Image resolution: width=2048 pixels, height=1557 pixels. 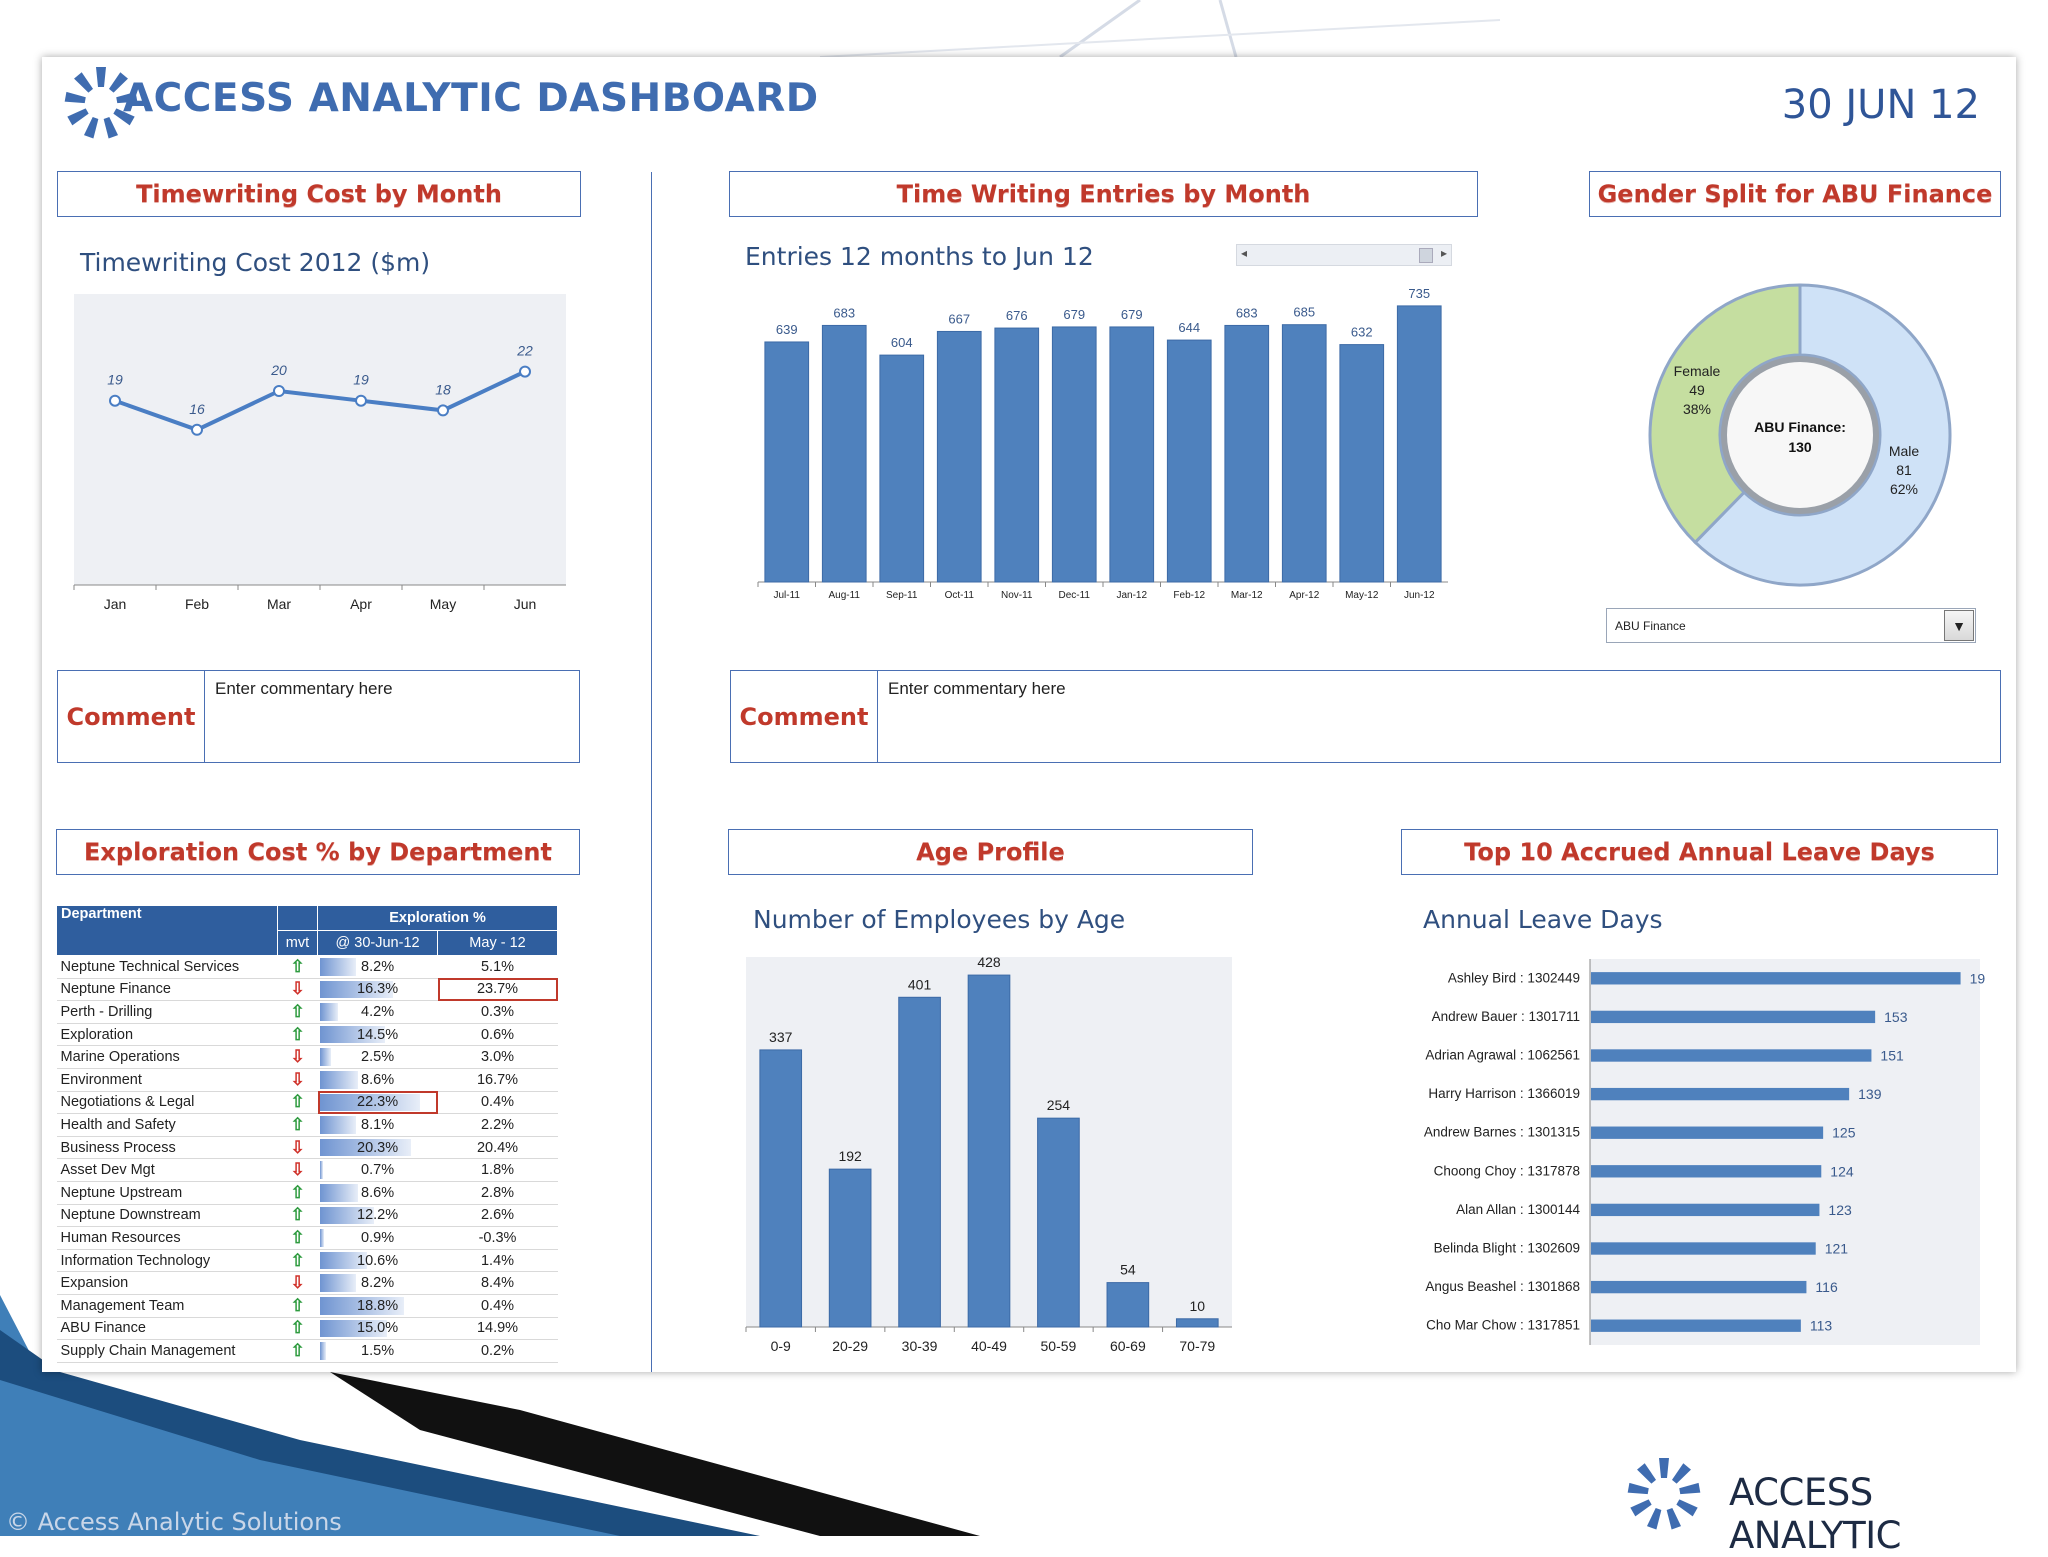 I want to click on previous-pct-cell: 3.0%, so click(x=497, y=1057).